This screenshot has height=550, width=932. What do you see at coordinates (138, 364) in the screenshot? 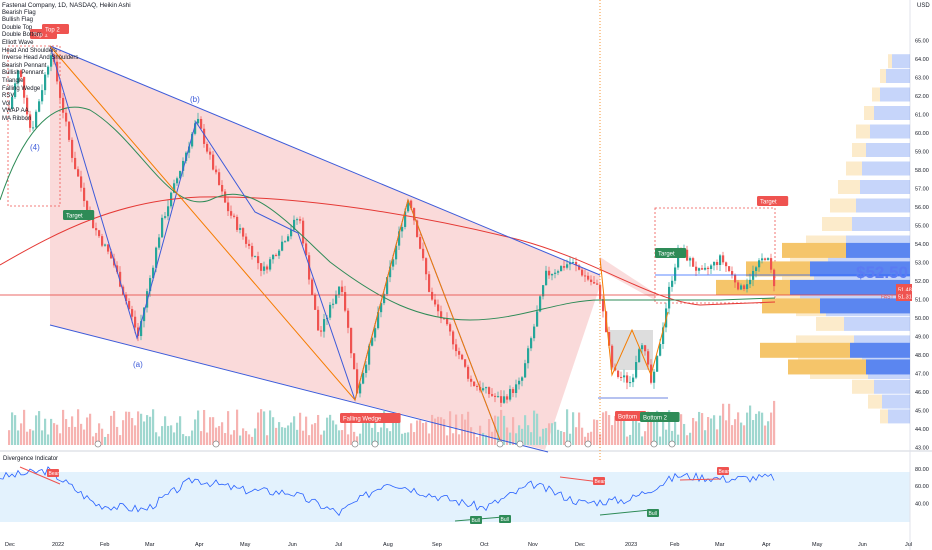
I see `wavea-label: (a)` at bounding box center [138, 364].